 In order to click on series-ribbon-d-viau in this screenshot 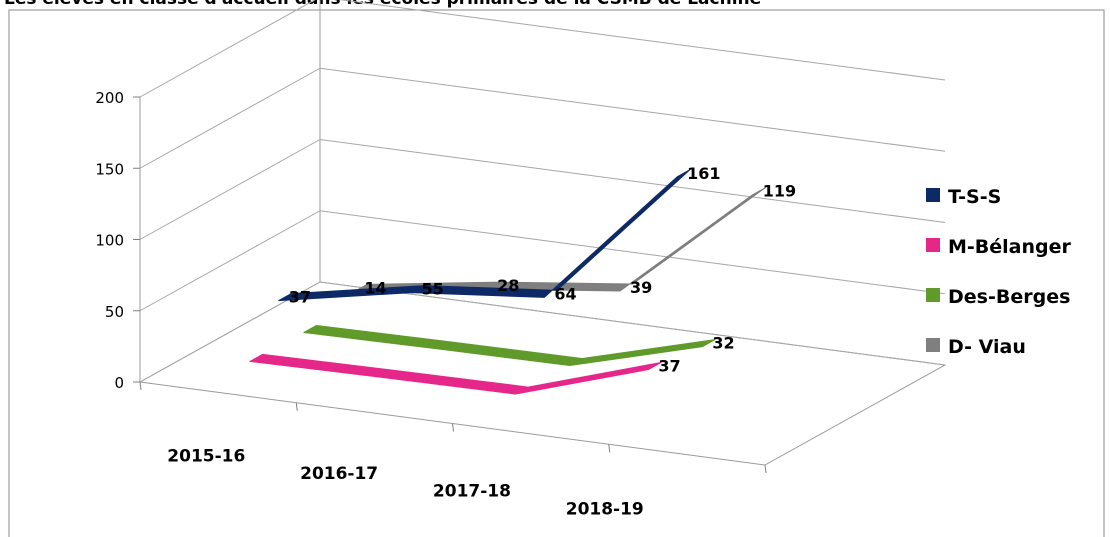, I will do `click(559, 239)`.